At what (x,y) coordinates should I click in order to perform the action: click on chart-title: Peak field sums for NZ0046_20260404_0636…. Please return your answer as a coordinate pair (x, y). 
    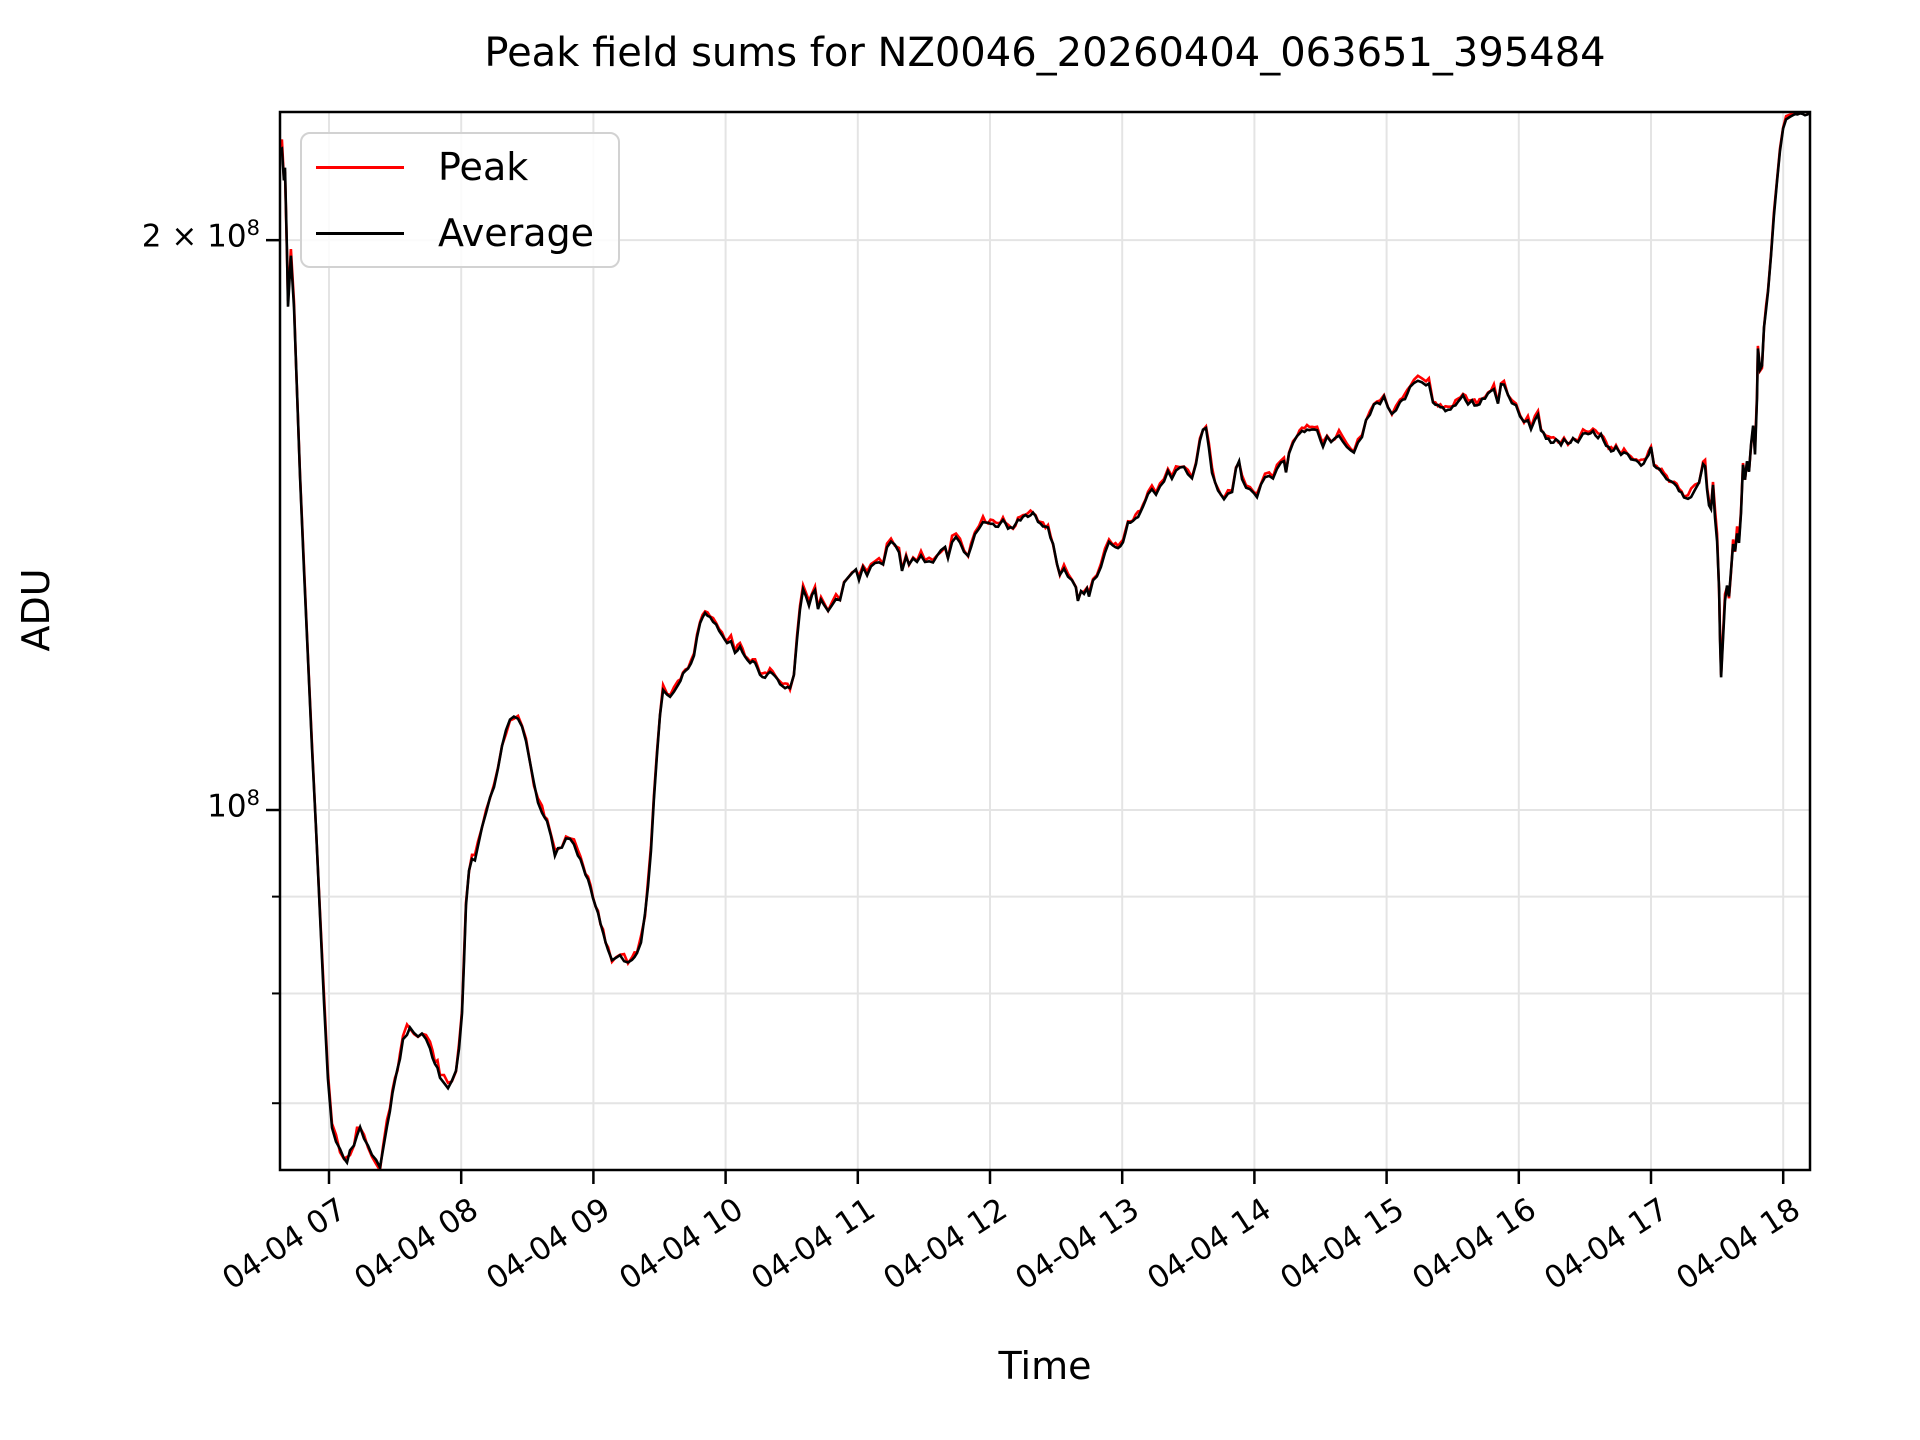
    Looking at the image, I should click on (1045, 53).